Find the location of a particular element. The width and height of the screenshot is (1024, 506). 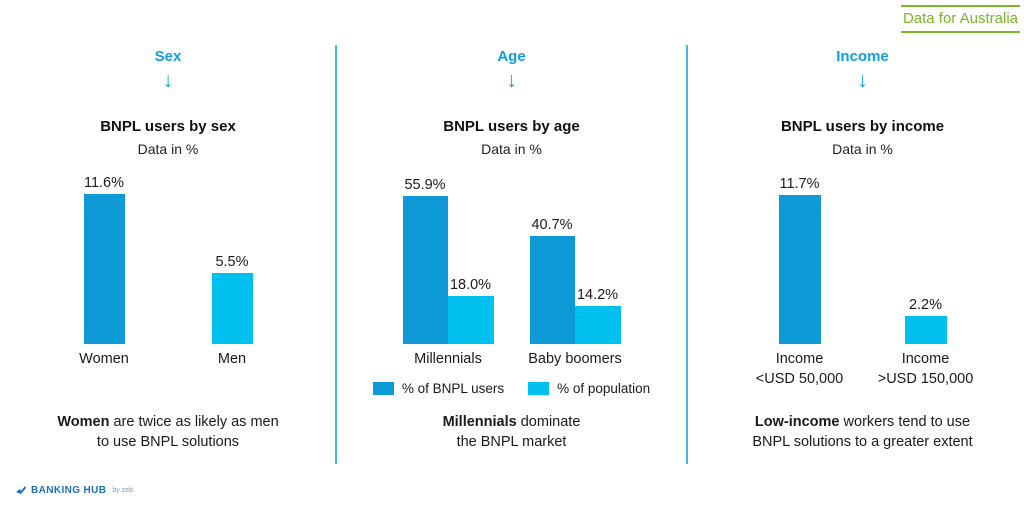

note-text-line2: the BNPL market is located at coordinates (511, 442).